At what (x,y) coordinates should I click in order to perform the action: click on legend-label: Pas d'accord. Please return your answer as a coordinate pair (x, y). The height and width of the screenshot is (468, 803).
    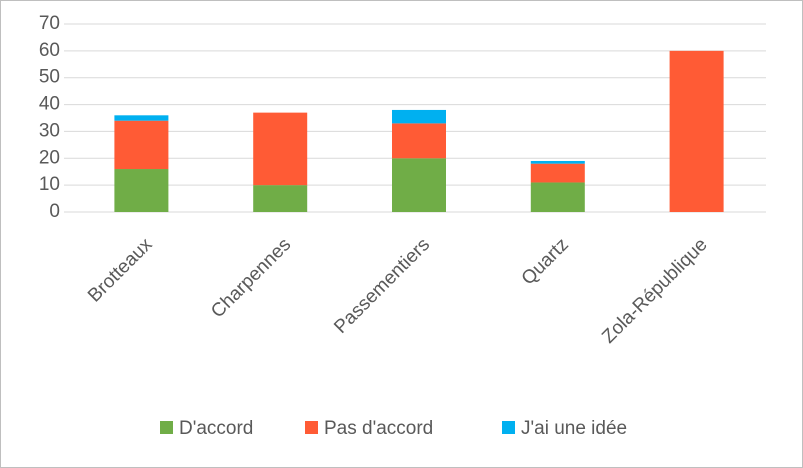
    Looking at the image, I should click on (378, 428).